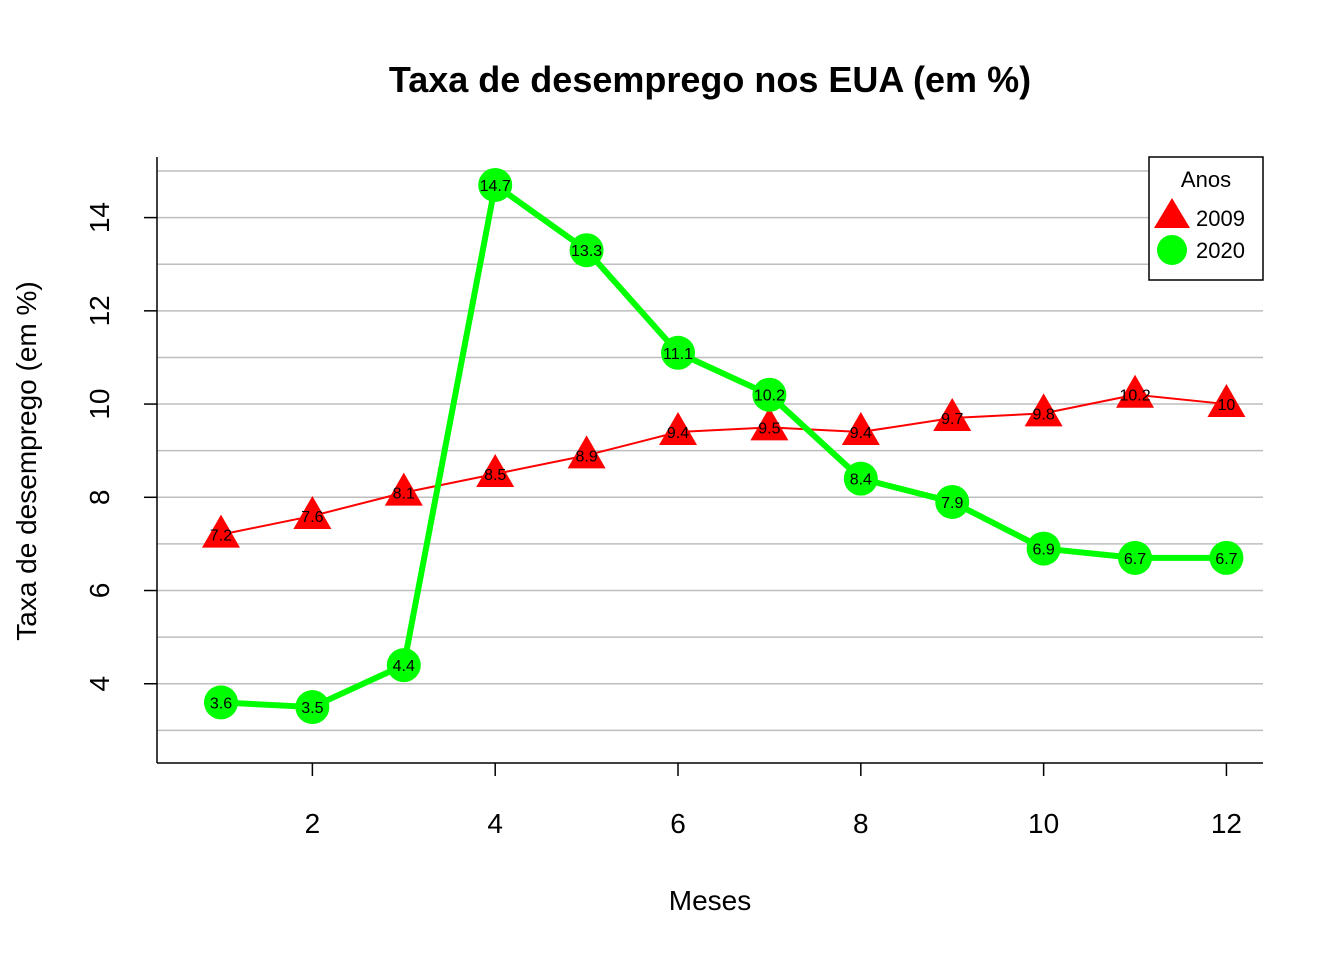 This screenshot has height=960, width=1344. I want to click on y-tick-label: 10, so click(99, 403).